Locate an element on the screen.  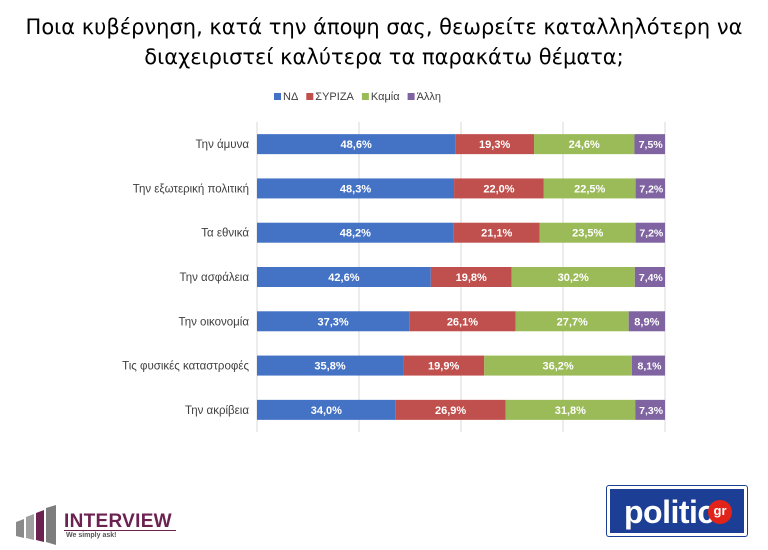
data-label: 8,1% is located at coordinates (650, 367).